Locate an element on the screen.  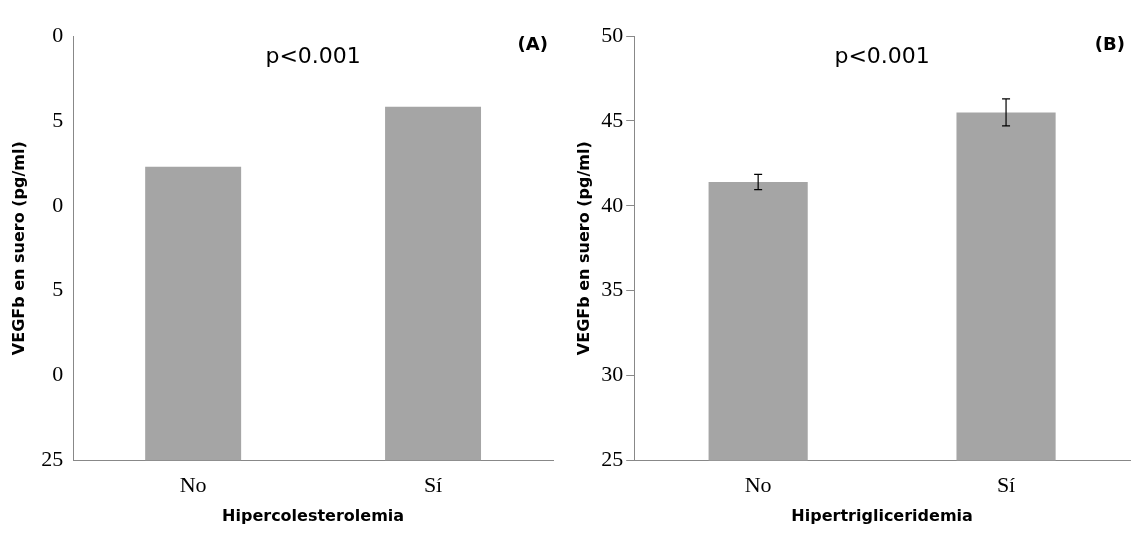
chart-title: (B) is located at coordinates (1109, 43).